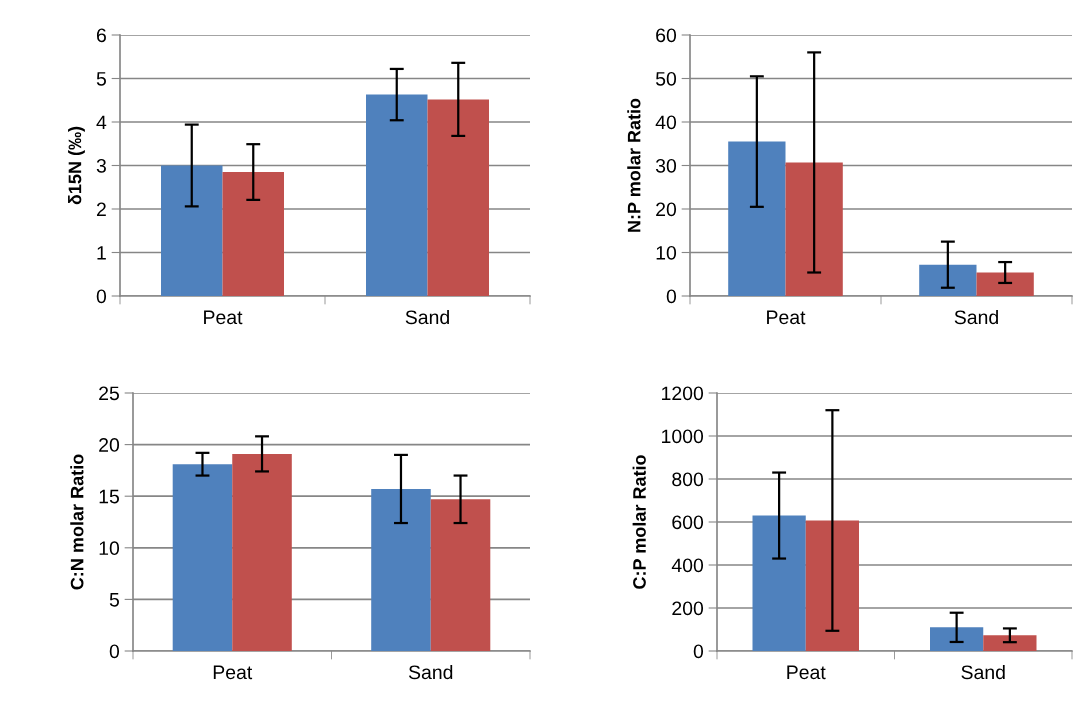 Image resolution: width=1088 pixels, height=715 pixels. Describe the element at coordinates (639, 522) in the screenshot. I see `y-axis-title: C:P molar Ratio` at that location.